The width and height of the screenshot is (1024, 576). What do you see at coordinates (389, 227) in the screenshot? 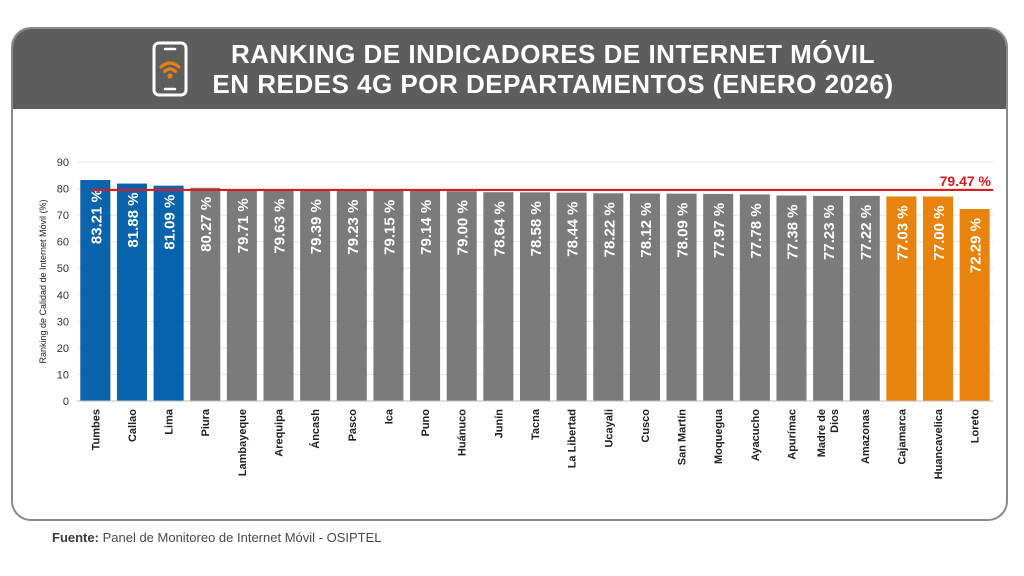
I see `bar-value-label: 79.15 %` at bounding box center [389, 227].